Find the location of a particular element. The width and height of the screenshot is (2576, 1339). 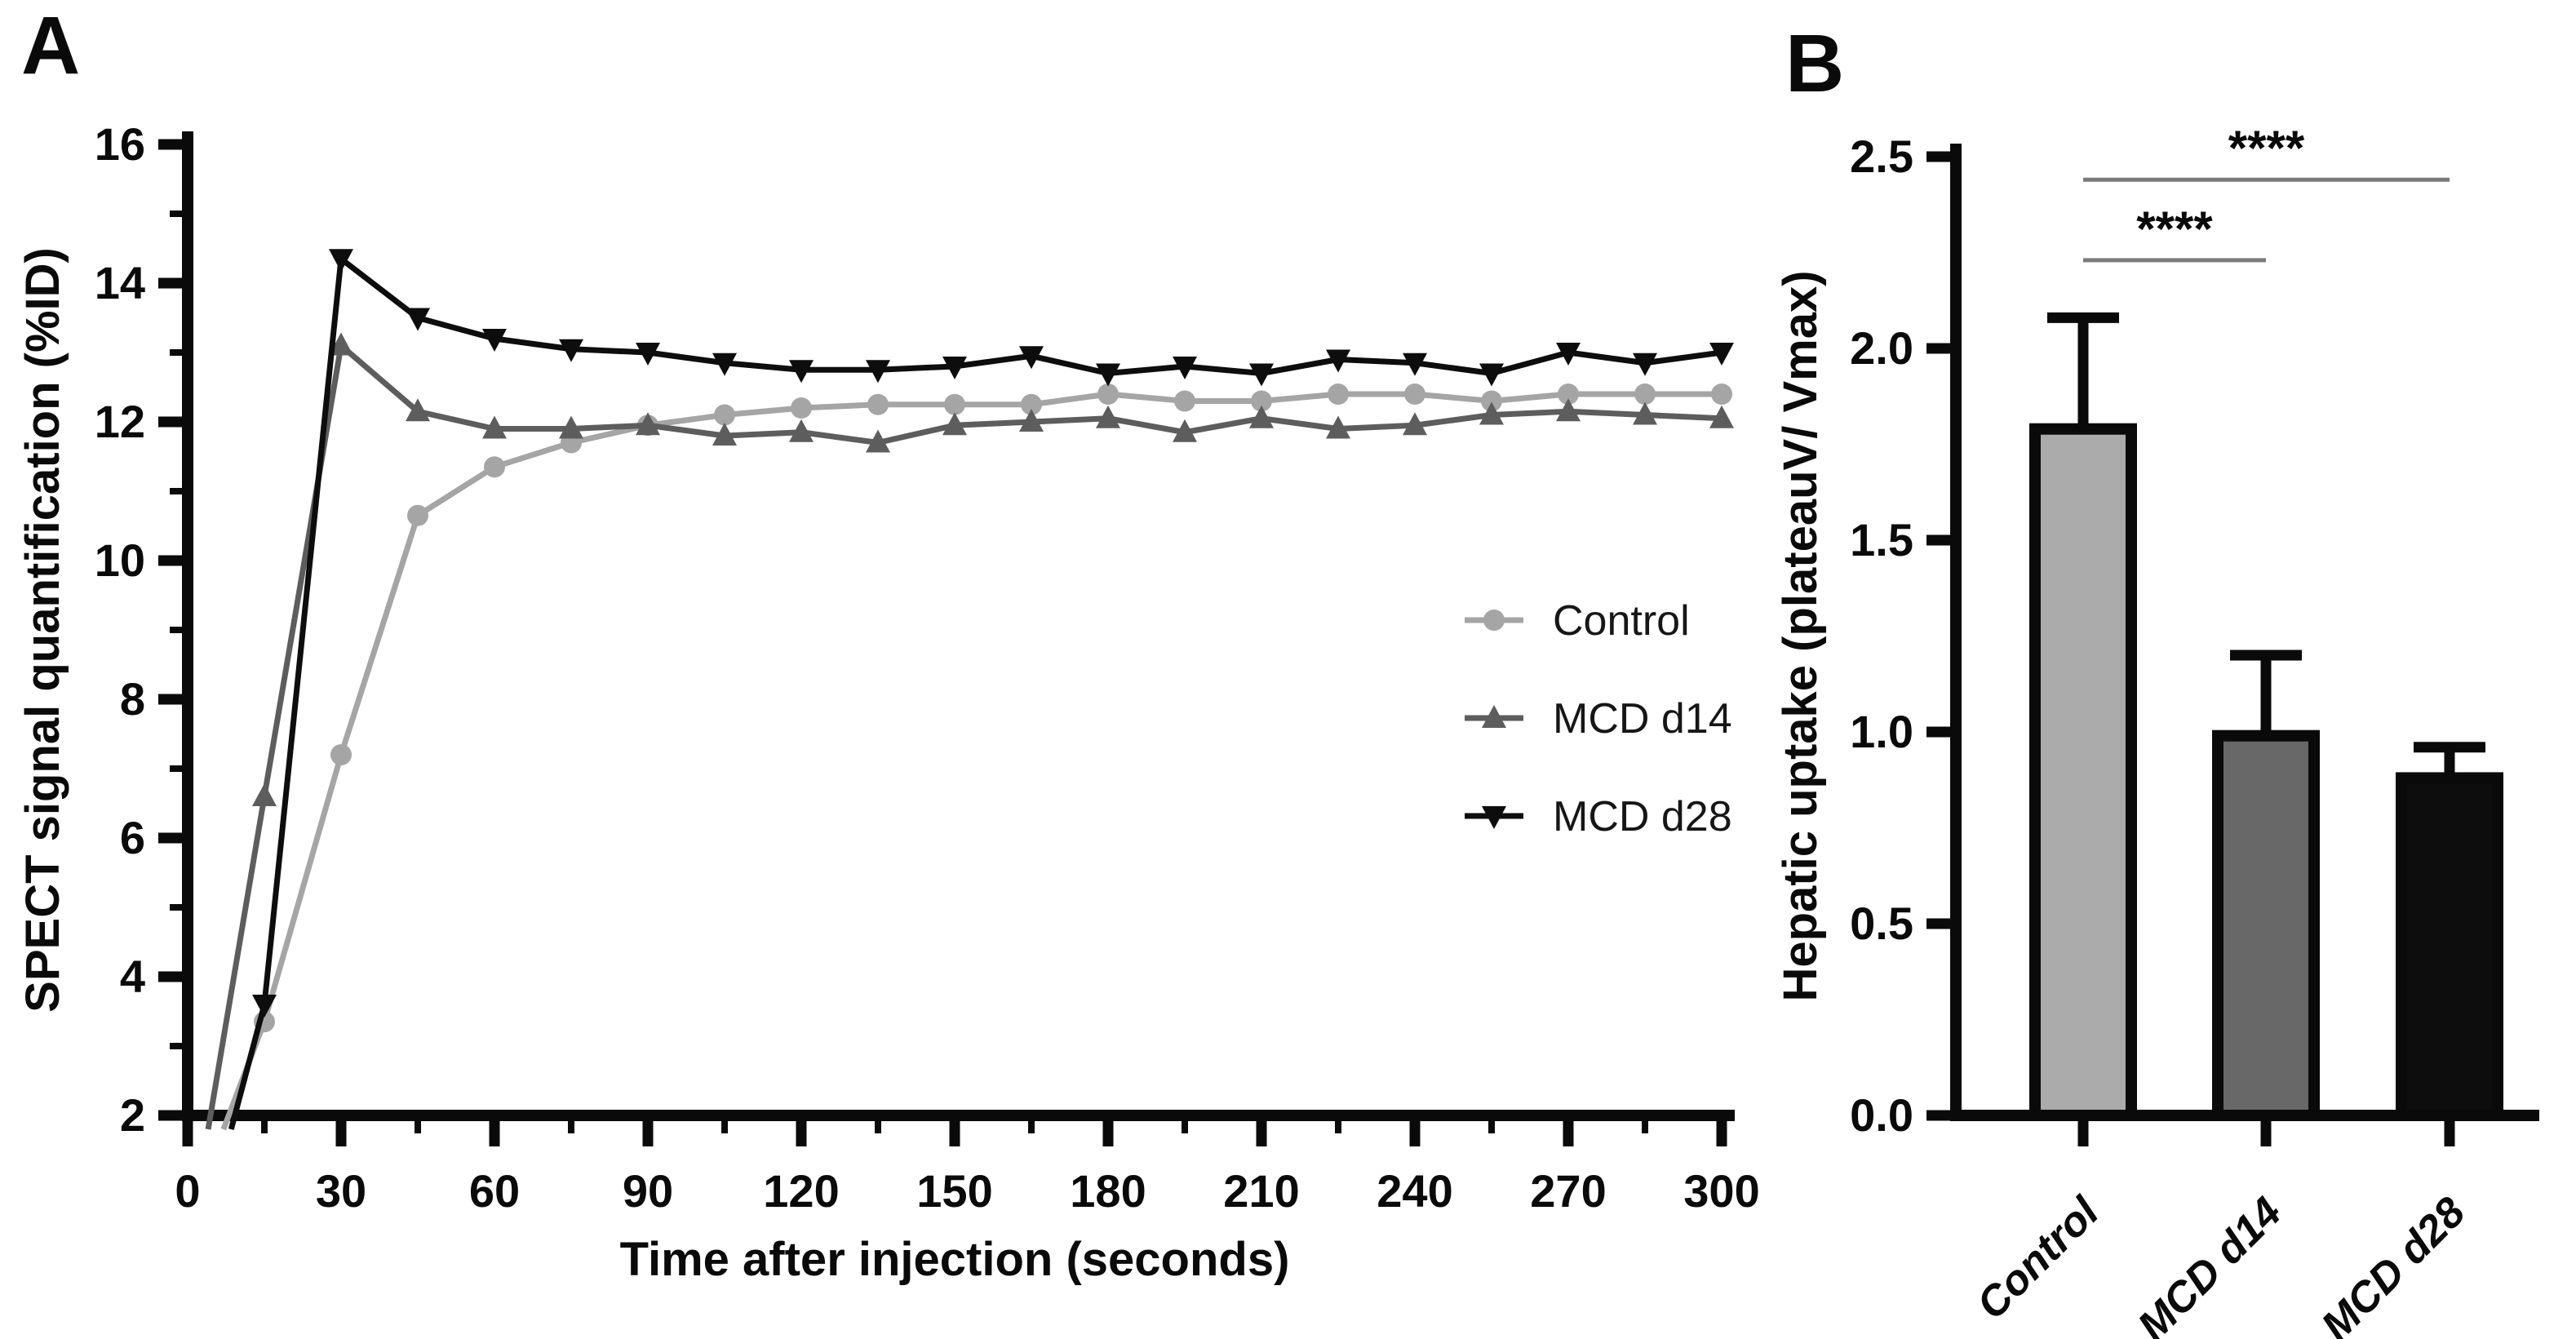

legend-entry: Control is located at coordinates (1577, 621).